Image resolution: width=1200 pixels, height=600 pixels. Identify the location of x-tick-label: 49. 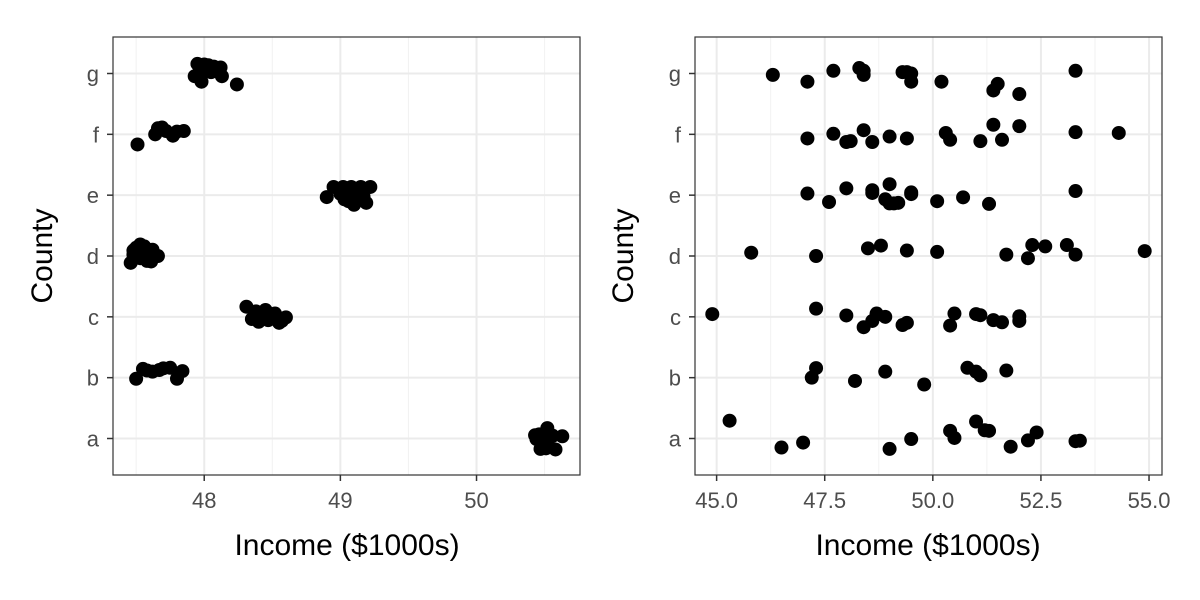
(340, 500).